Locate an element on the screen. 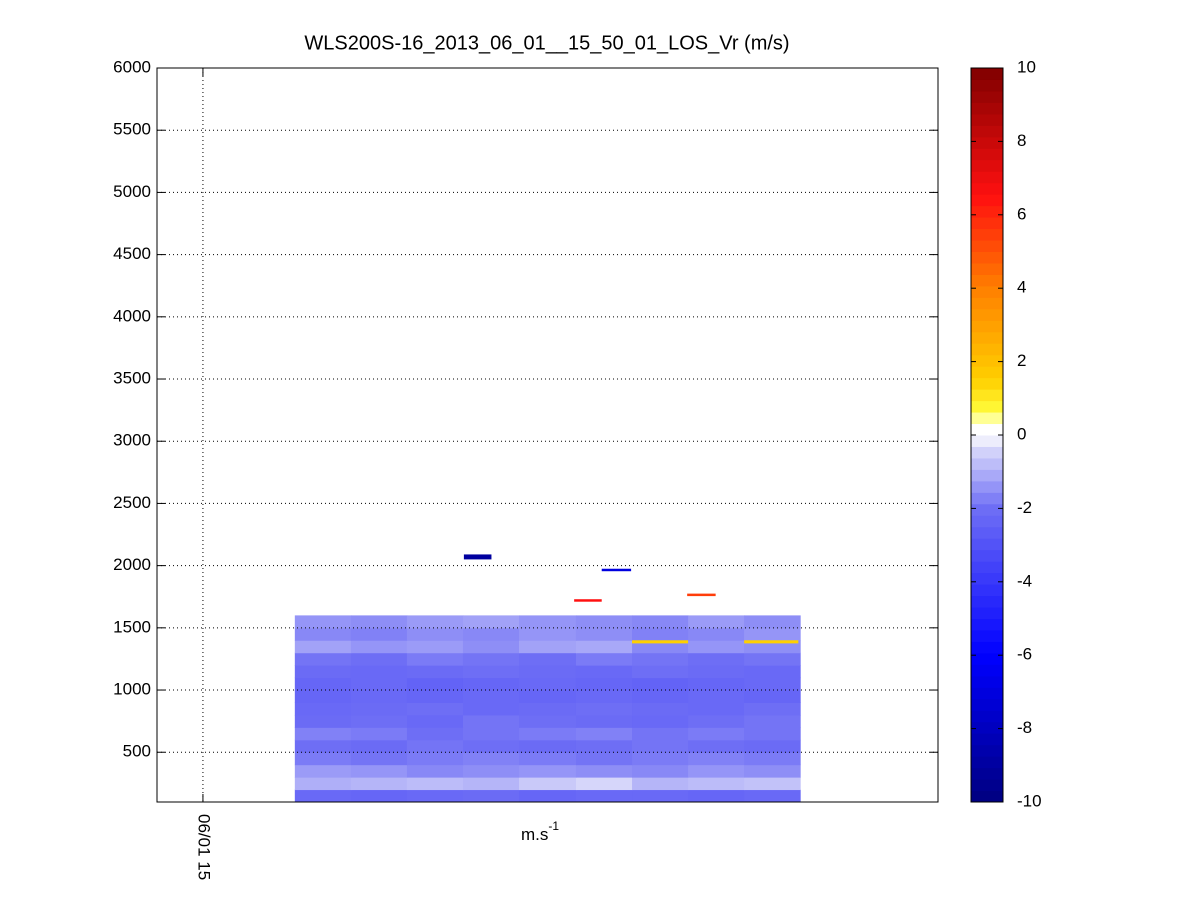 The image size is (1201, 901). colorbar-tick-label: 4 is located at coordinates (1021, 287).